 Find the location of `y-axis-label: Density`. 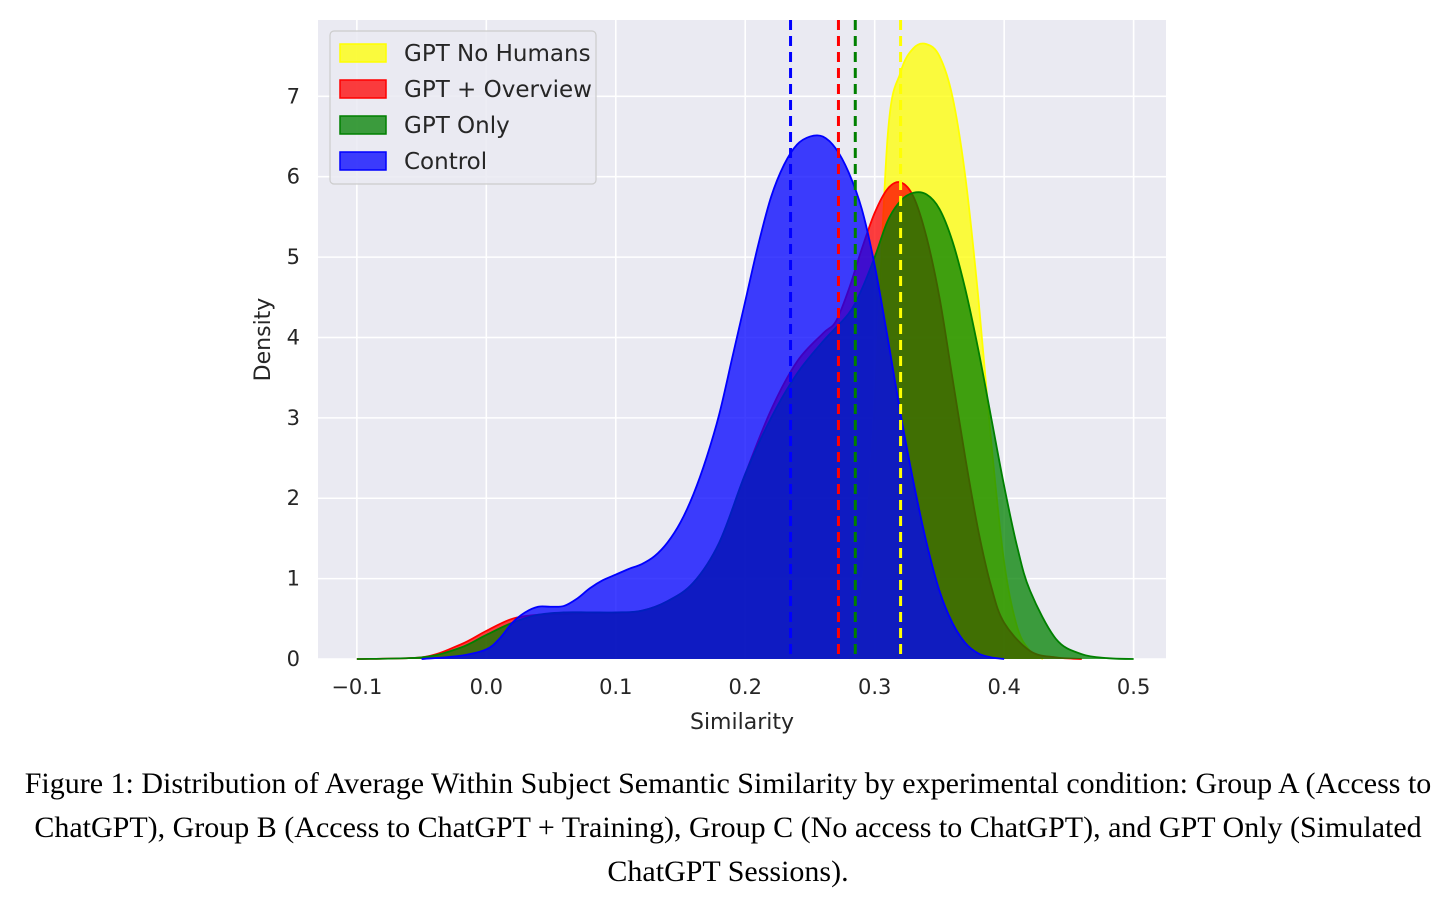

y-axis-label: Density is located at coordinates (263, 340).